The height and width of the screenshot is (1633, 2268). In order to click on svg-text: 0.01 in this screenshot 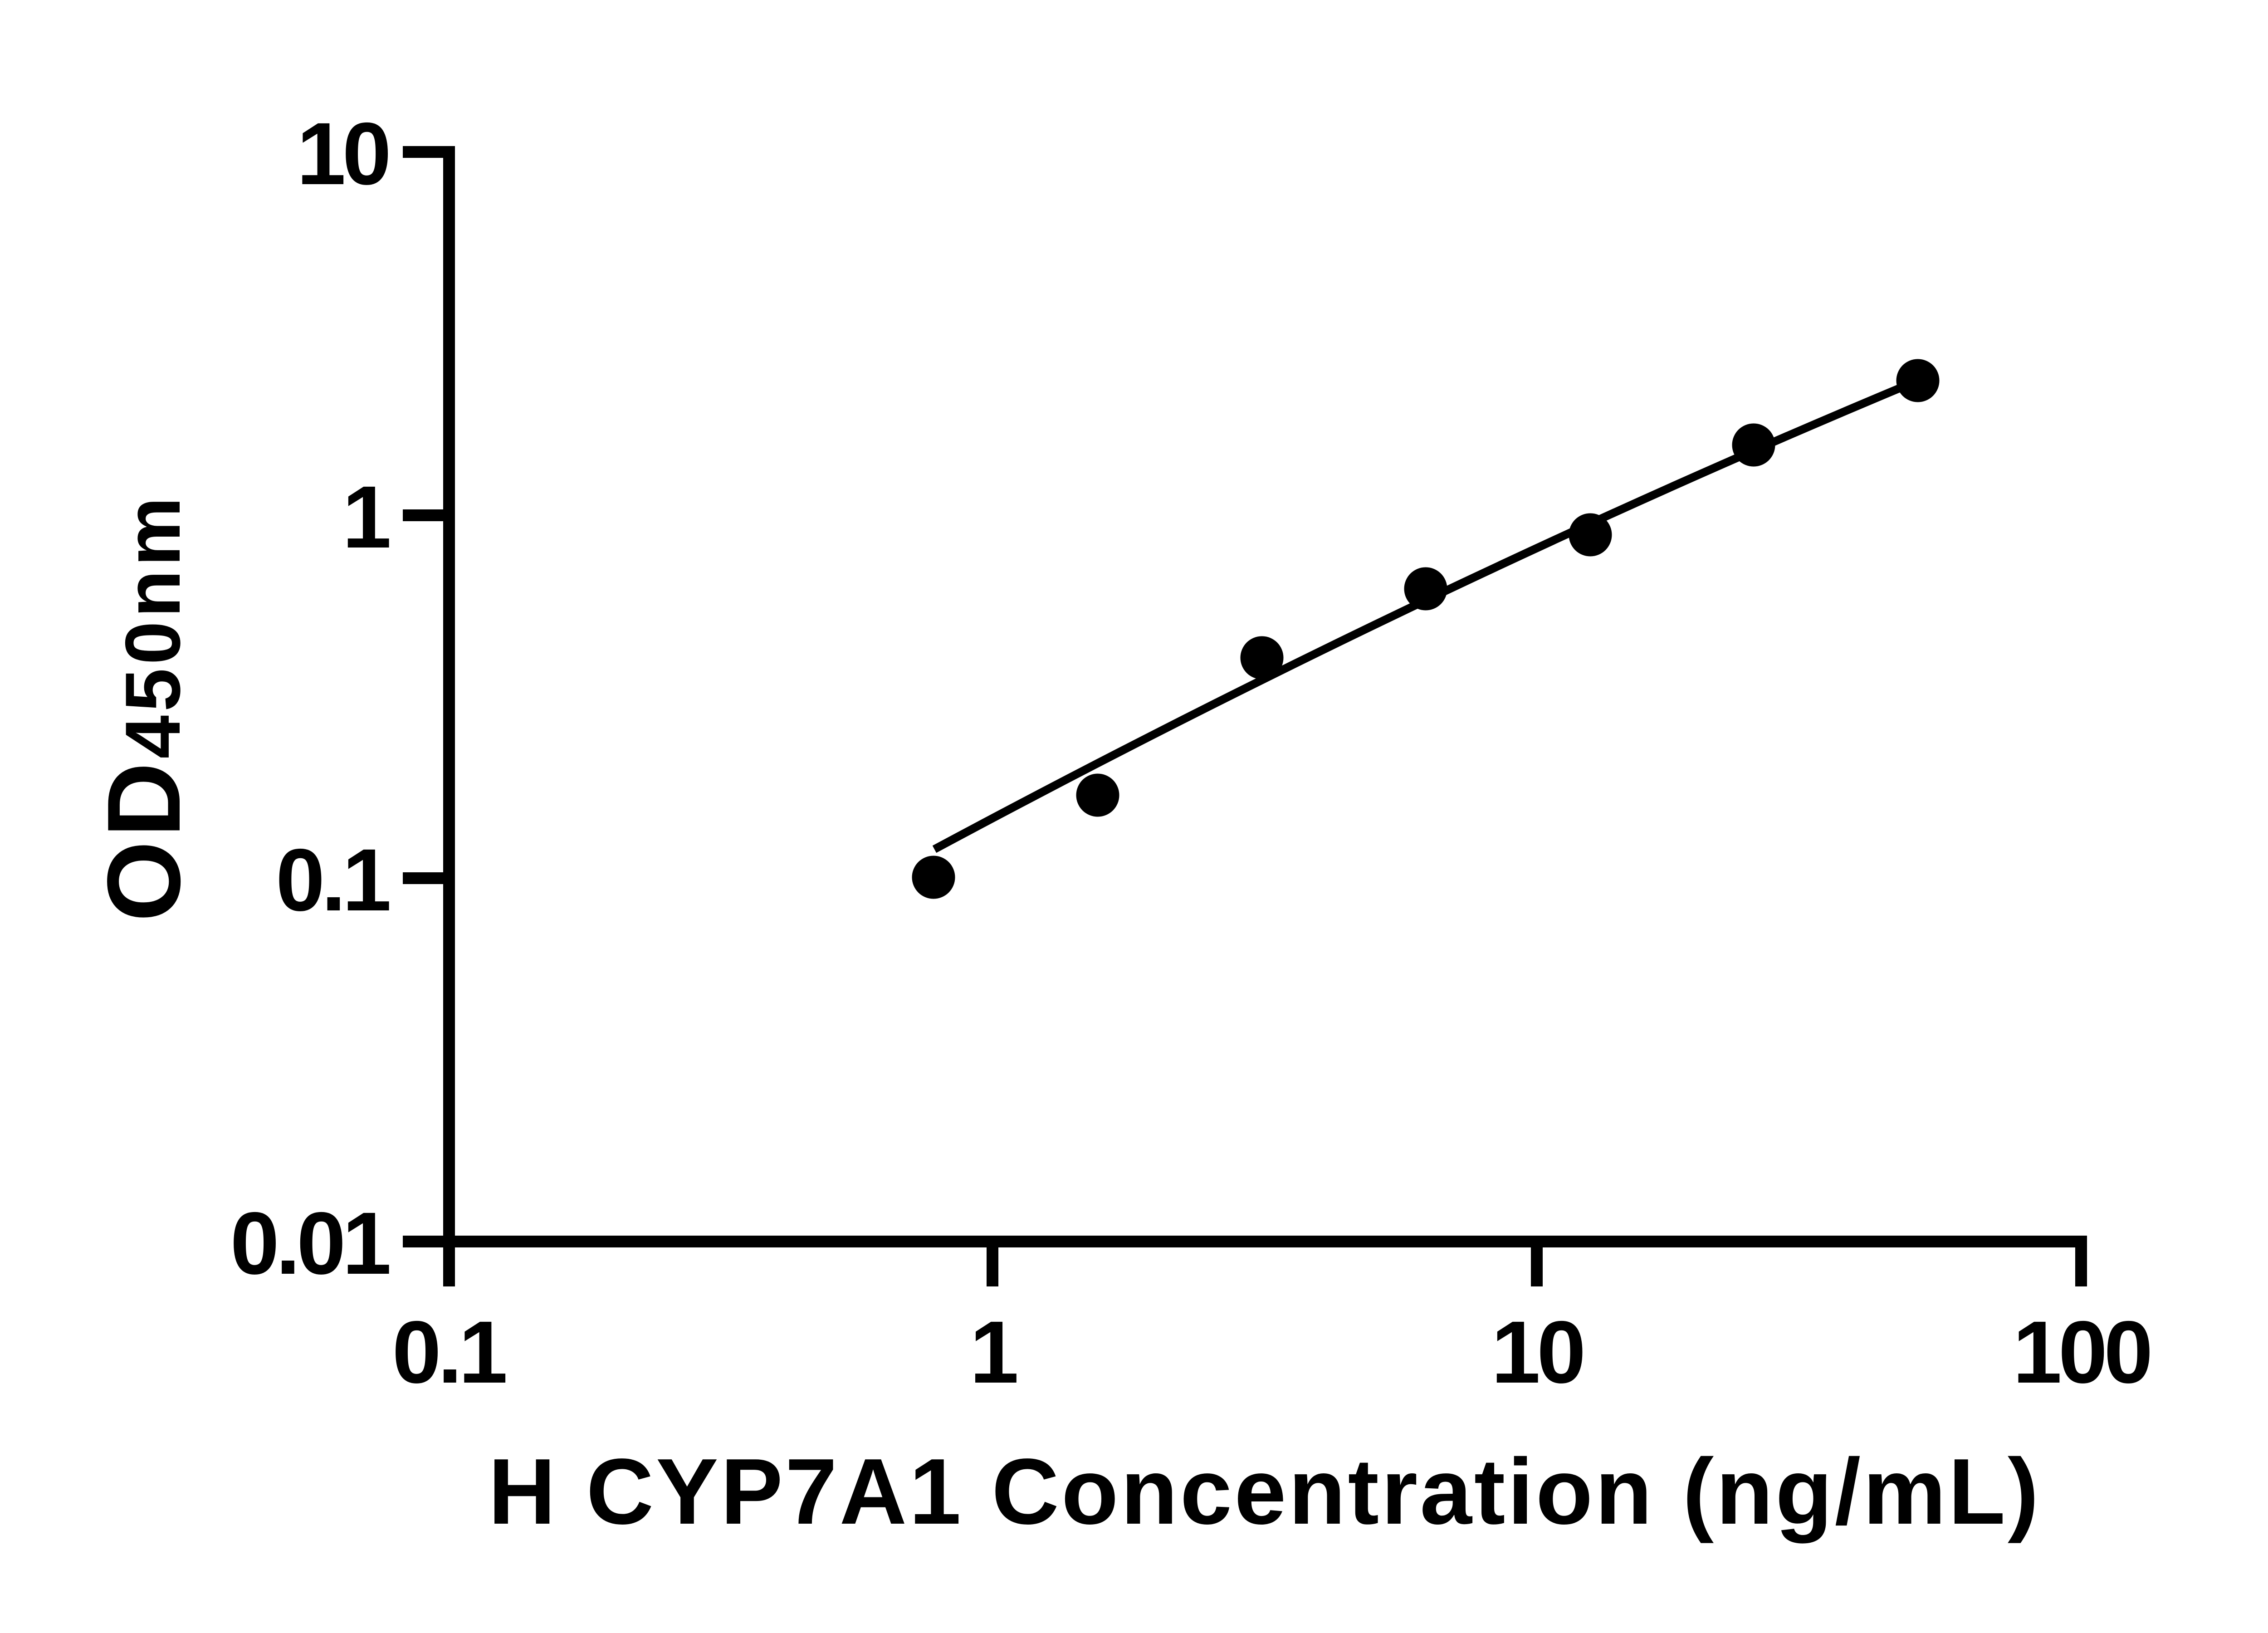, I will do `click(310, 1243)`.